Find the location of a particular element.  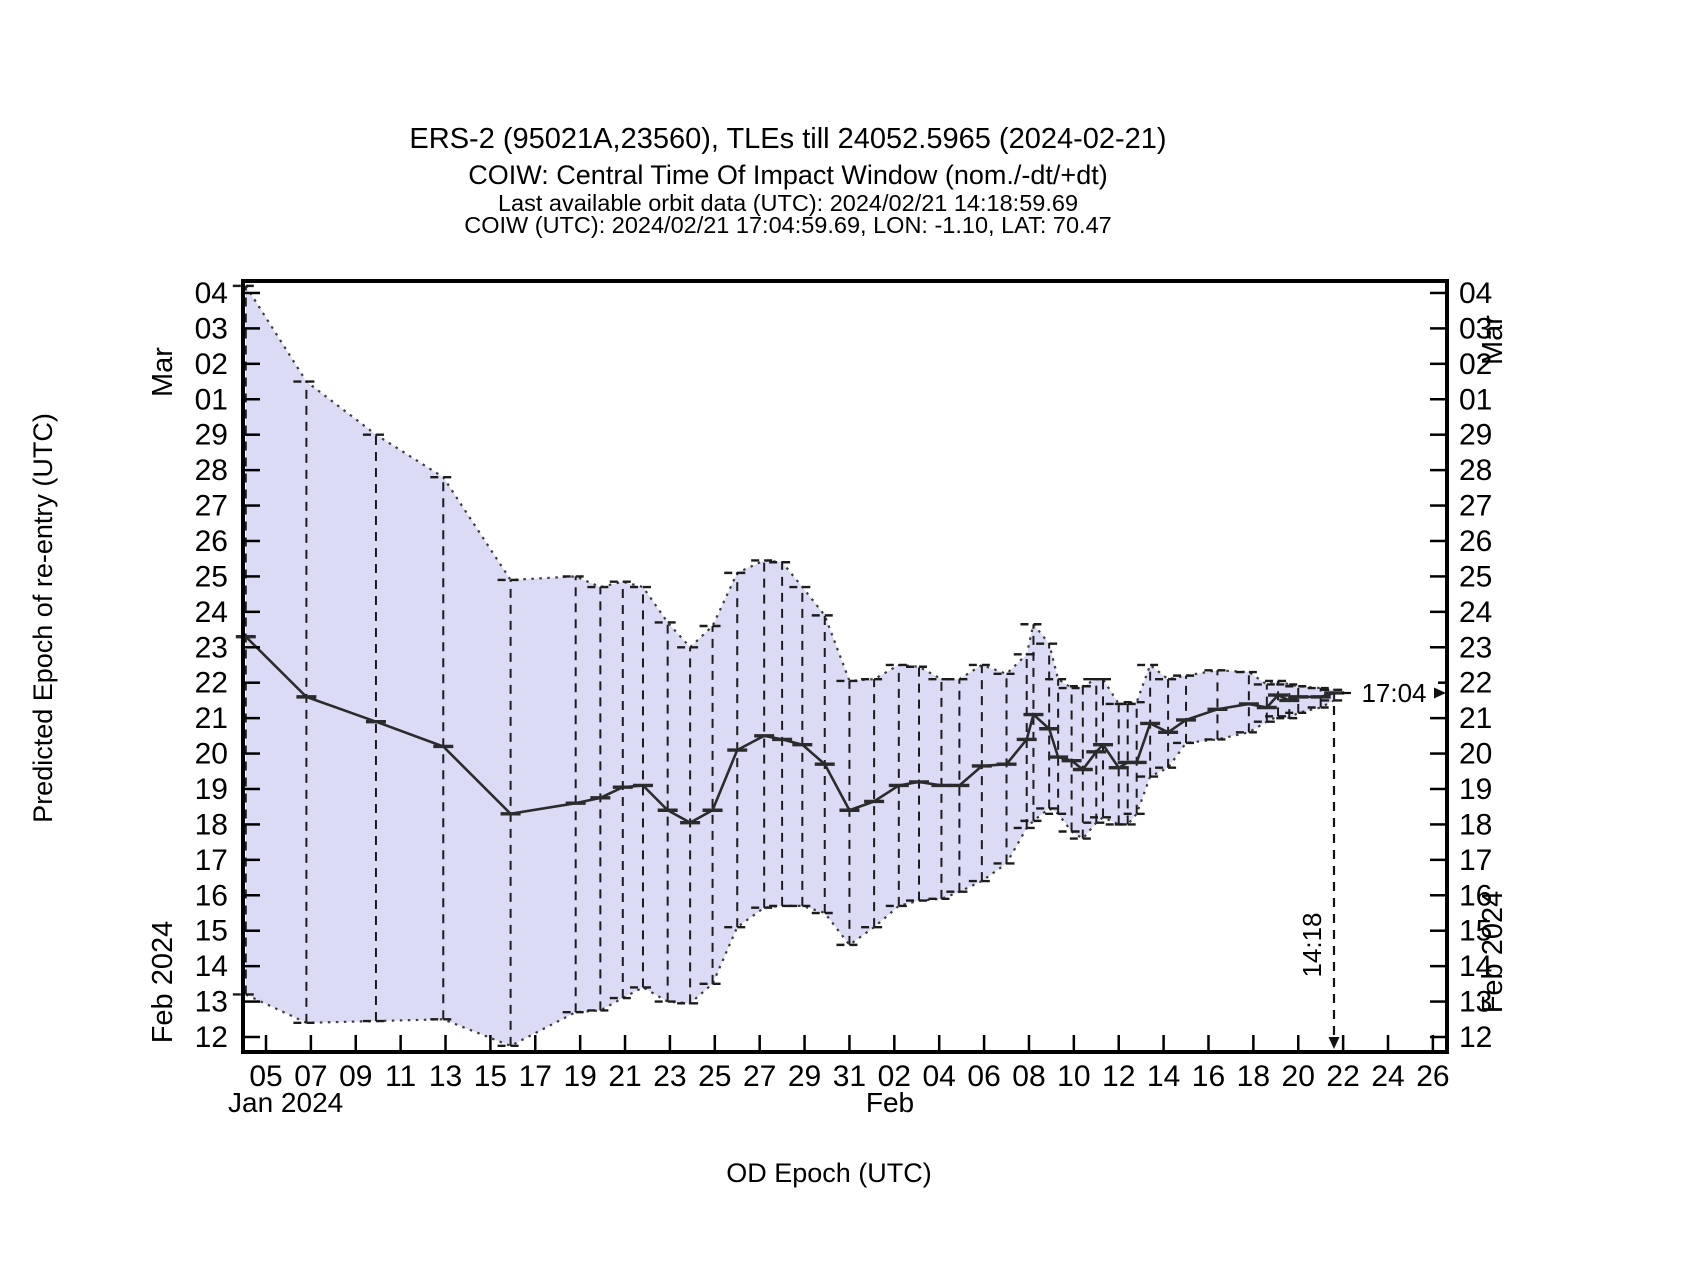

x-tick-label: 25 is located at coordinates (714, 1076).